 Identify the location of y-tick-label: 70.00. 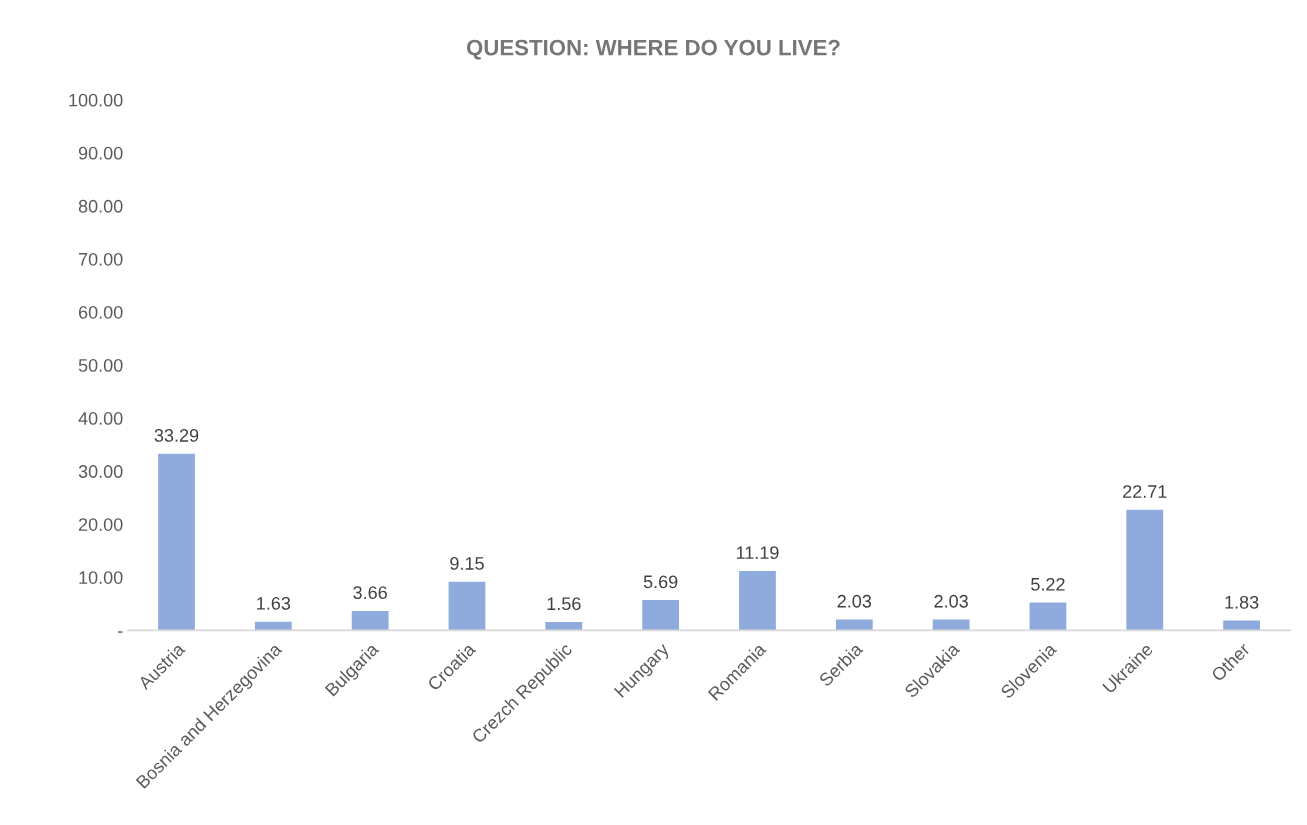
(100, 259).